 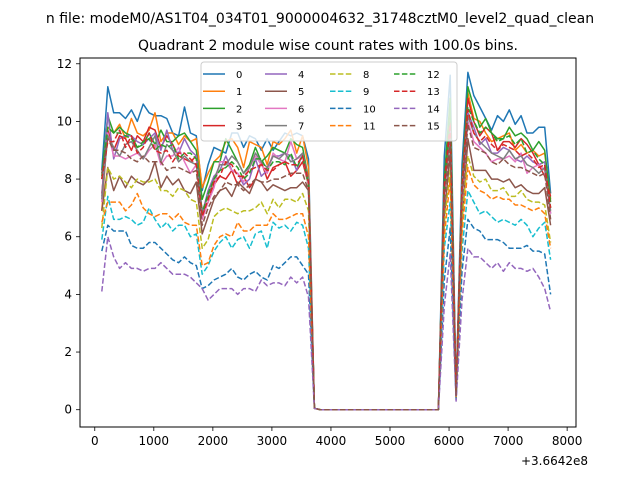 I want to click on x-tick-label: 5000, so click(x=390, y=441).